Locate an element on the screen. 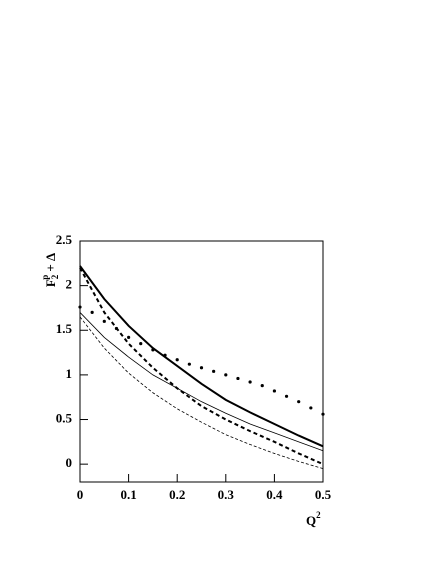  y-tick-label: 2.5 is located at coordinates (64, 239).